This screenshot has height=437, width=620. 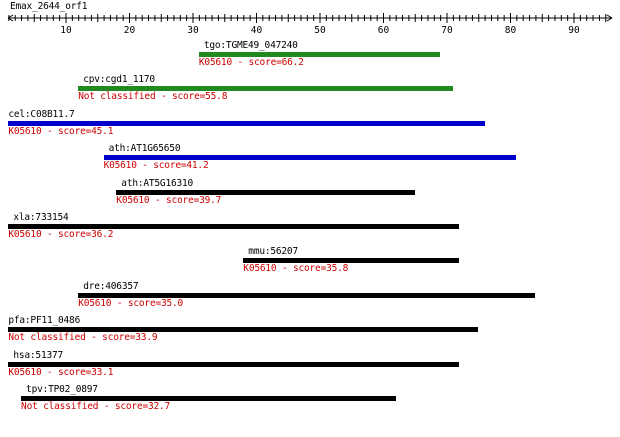 I want to click on axis-tick-label: 20, so click(x=130, y=30).